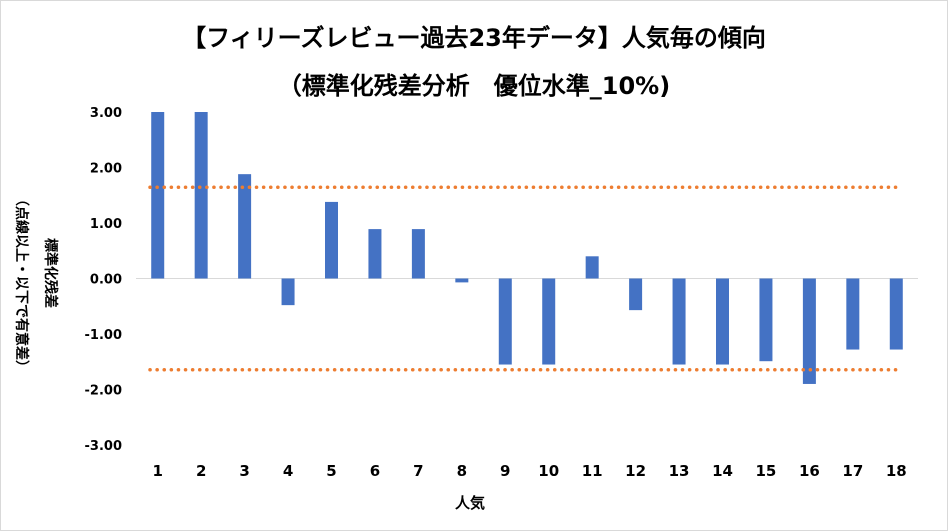 Image resolution: width=948 pixels, height=531 pixels. What do you see at coordinates (809, 471) in the screenshot?
I see `x-tick-label: 16` at bounding box center [809, 471].